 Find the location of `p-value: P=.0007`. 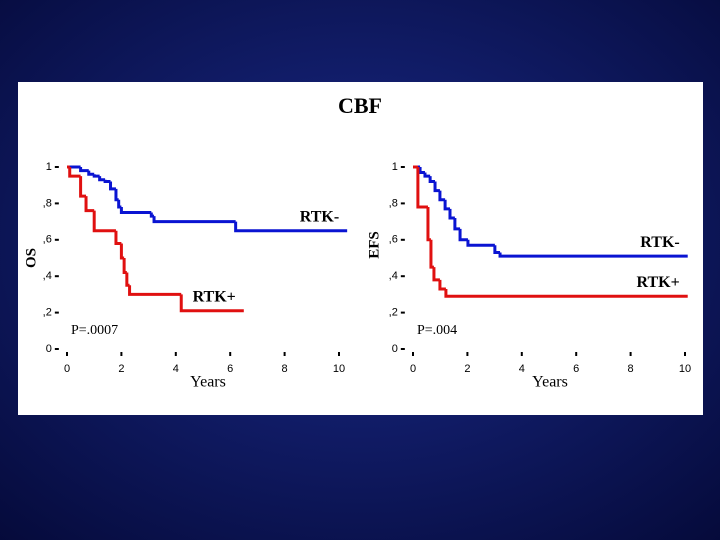

p-value: P=.0007 is located at coordinates (94, 330).